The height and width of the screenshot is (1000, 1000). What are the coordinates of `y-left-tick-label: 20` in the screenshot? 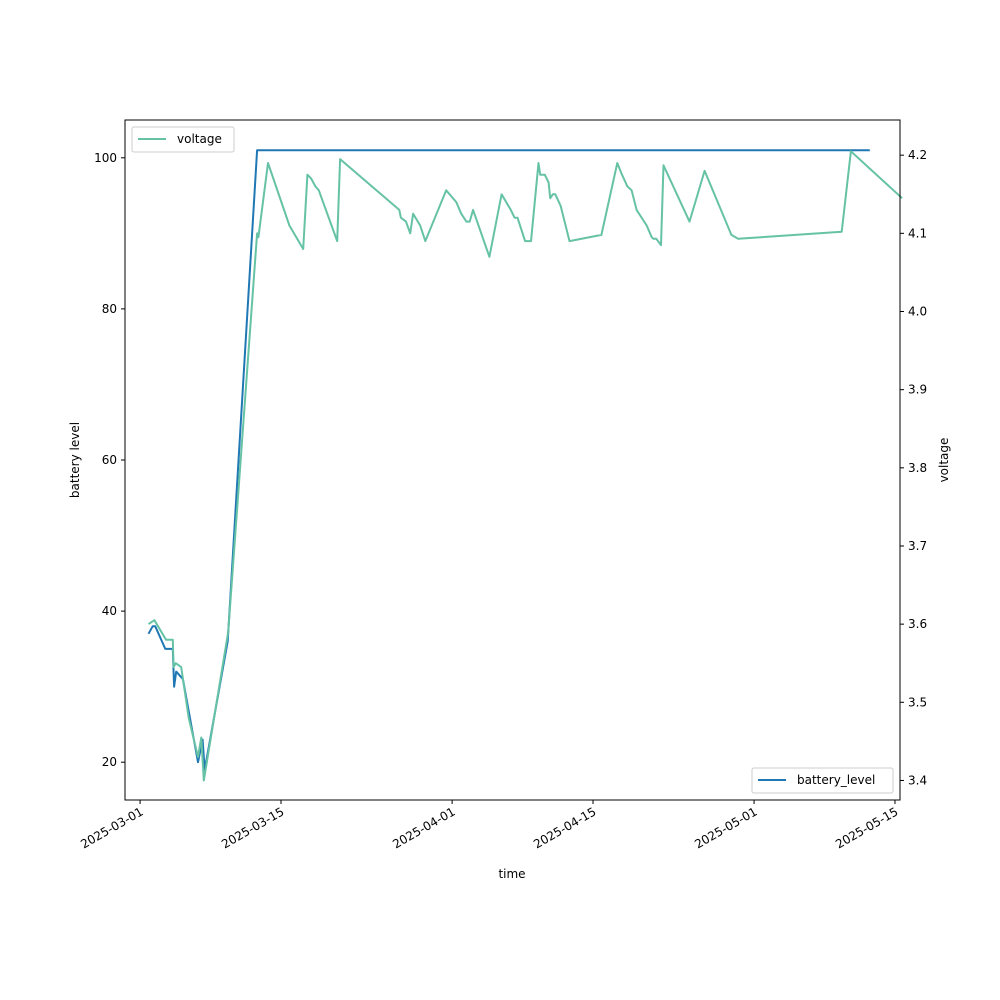 It's located at (109, 762).